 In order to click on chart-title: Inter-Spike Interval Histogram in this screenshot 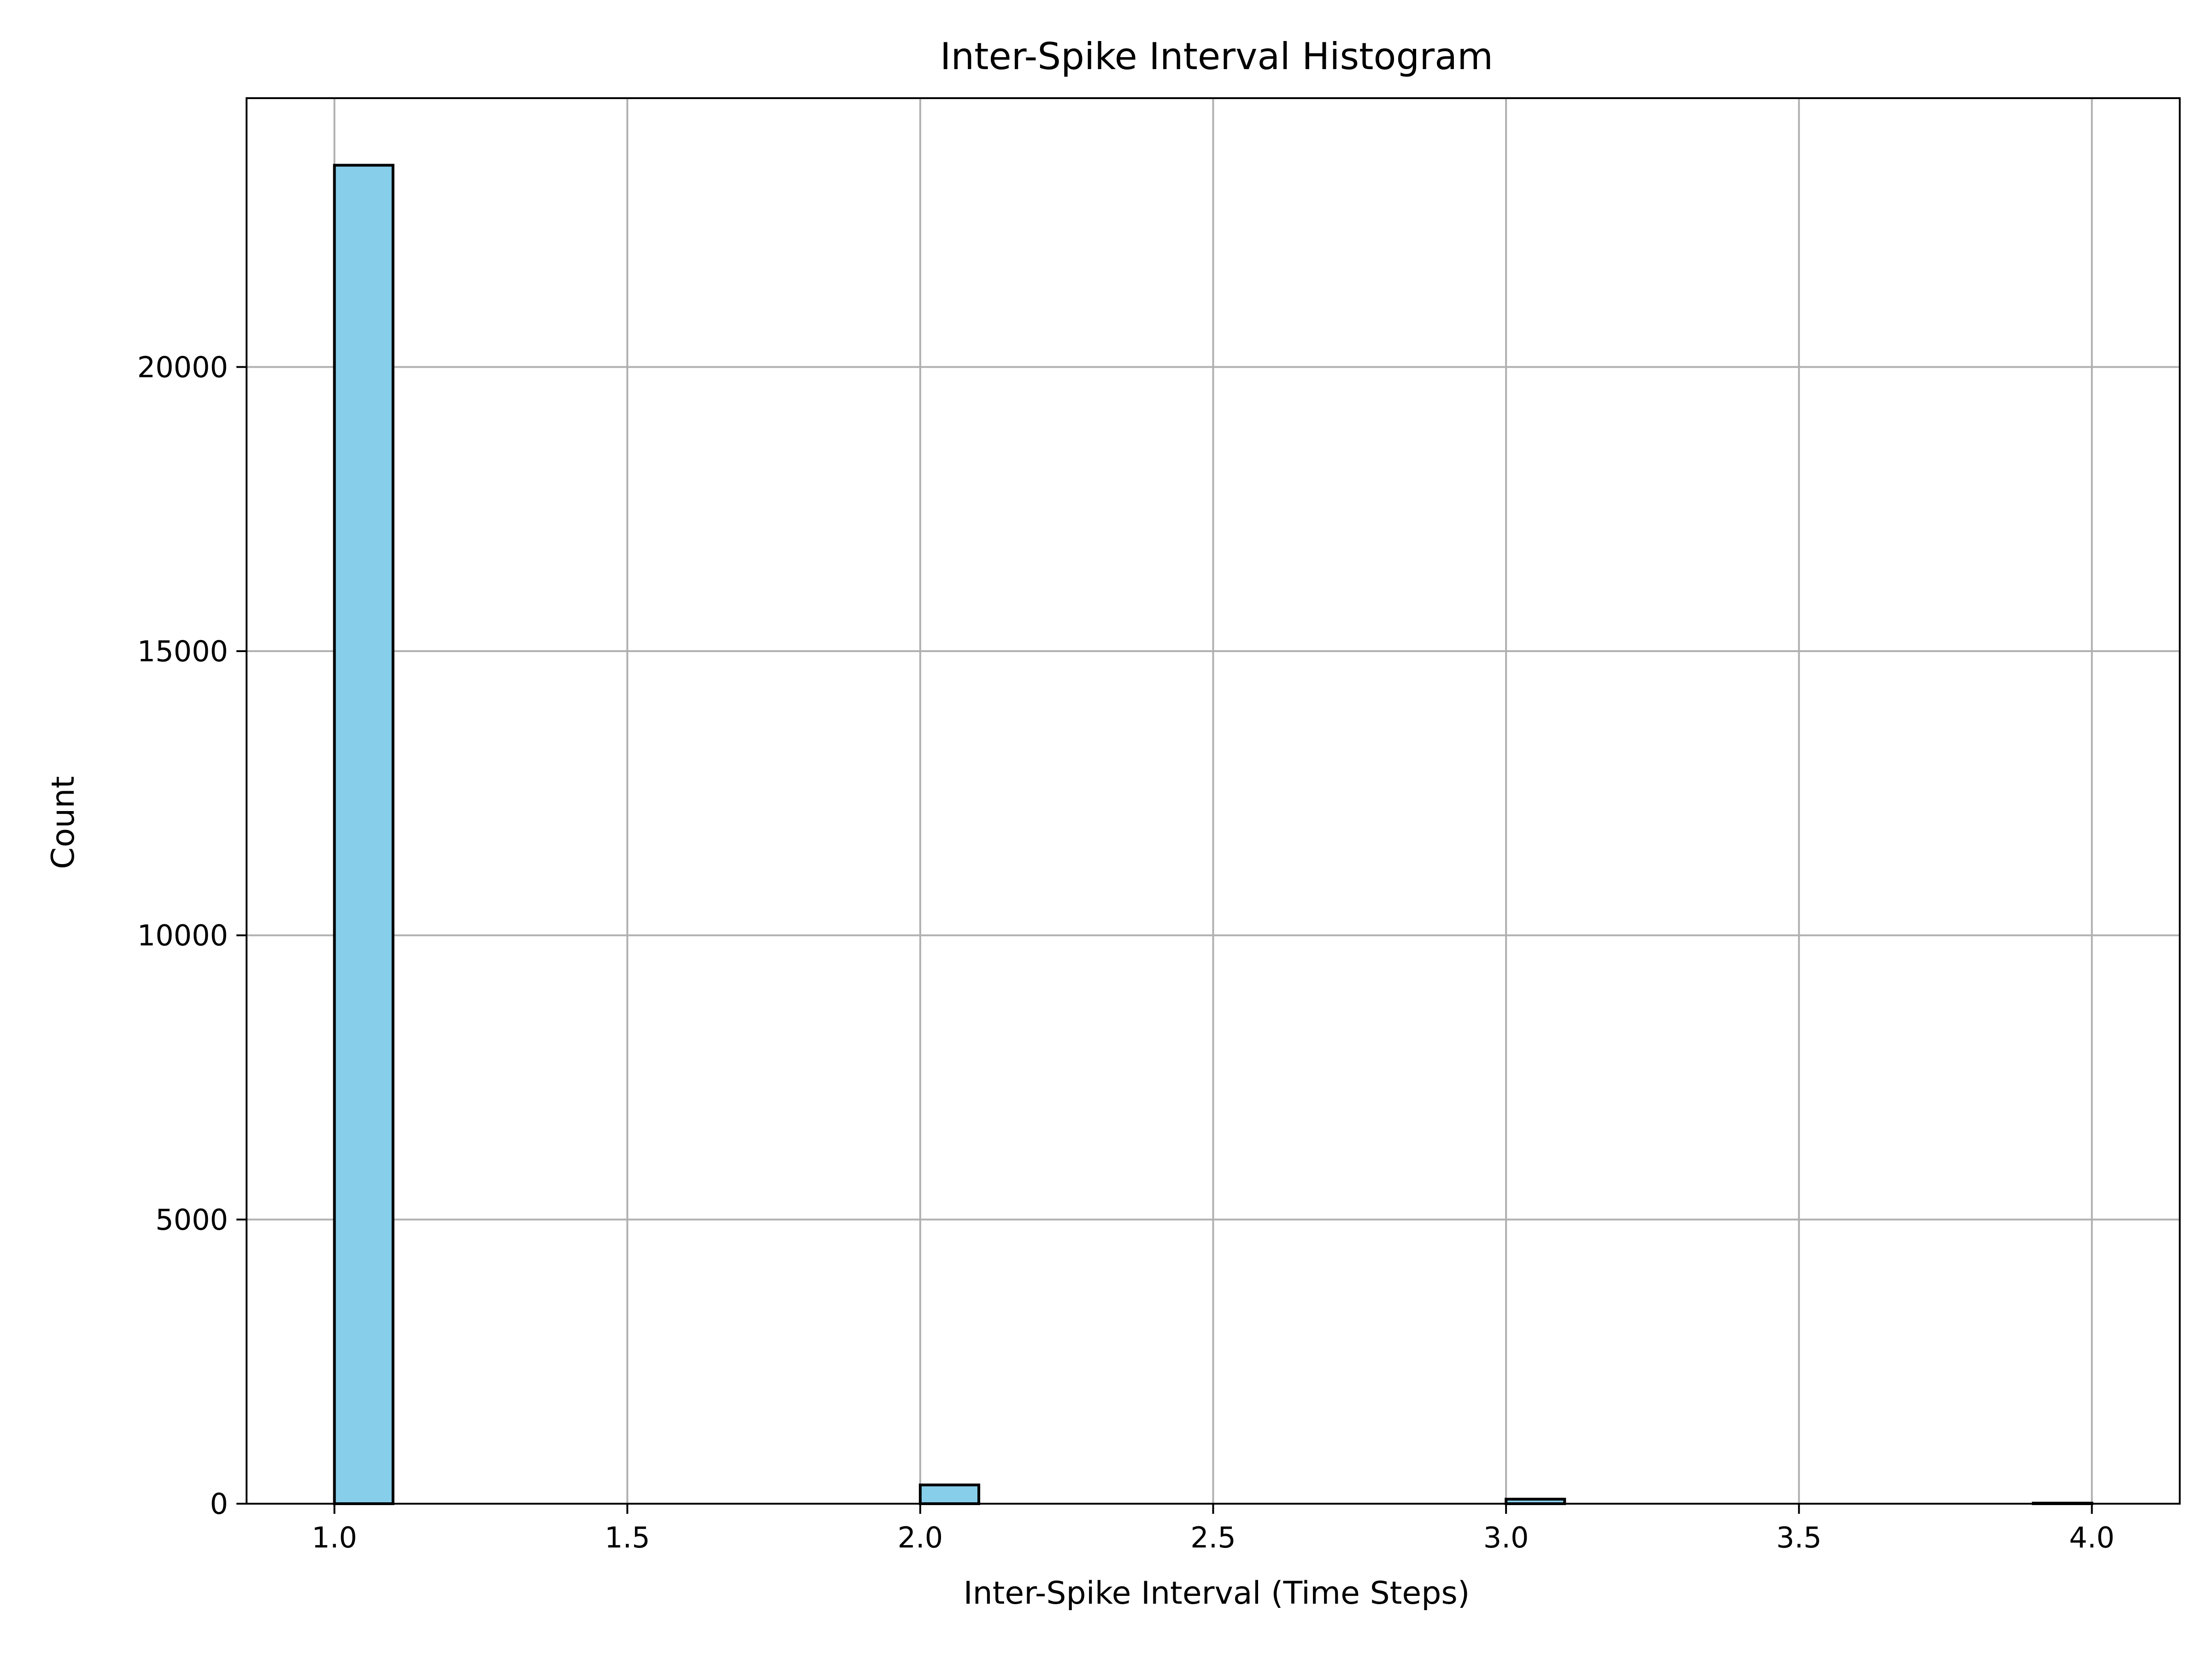, I will do `click(1216, 56)`.